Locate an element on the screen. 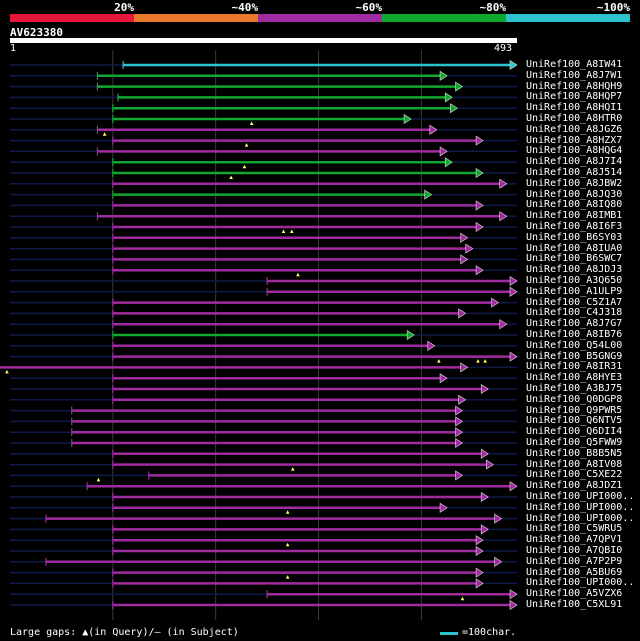  hit-label: UniRef100_A8JDZ1 is located at coordinates (574, 486).